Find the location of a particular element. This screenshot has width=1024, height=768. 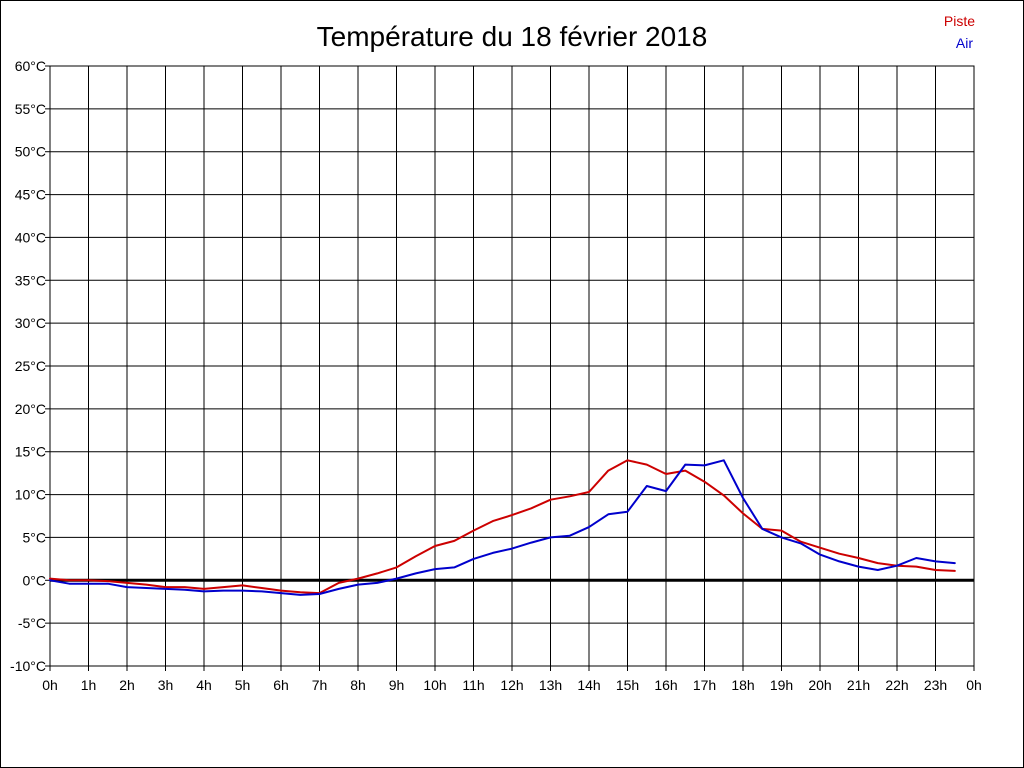

x-tick-label: 12h is located at coordinates (511, 685).